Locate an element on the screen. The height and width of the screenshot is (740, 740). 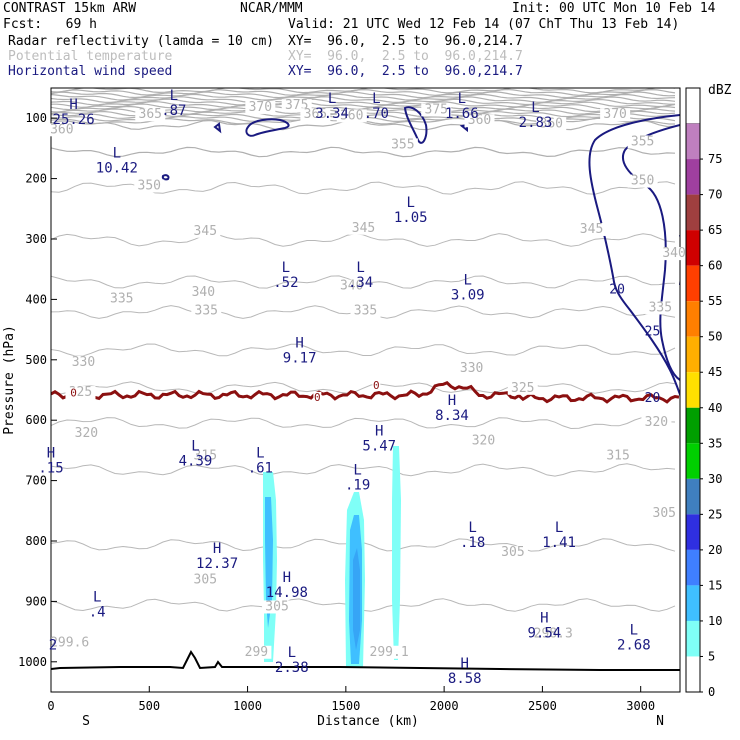
x-tick-label: 2500 is located at coordinates (542, 706).